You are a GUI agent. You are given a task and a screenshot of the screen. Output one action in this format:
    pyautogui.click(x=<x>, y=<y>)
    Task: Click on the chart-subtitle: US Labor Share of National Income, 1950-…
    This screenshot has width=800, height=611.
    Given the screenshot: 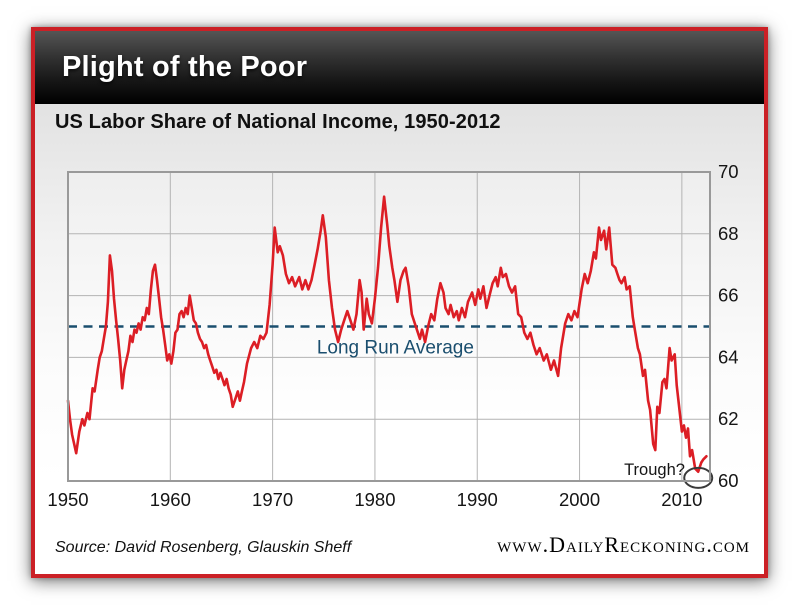 What is the action you would take?
    pyautogui.click(x=278, y=122)
    